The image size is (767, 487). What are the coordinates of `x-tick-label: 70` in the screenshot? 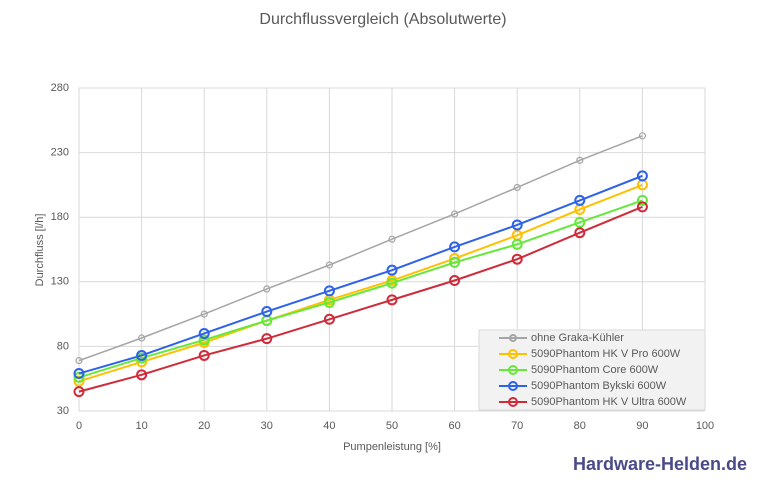 It's located at (517, 426).